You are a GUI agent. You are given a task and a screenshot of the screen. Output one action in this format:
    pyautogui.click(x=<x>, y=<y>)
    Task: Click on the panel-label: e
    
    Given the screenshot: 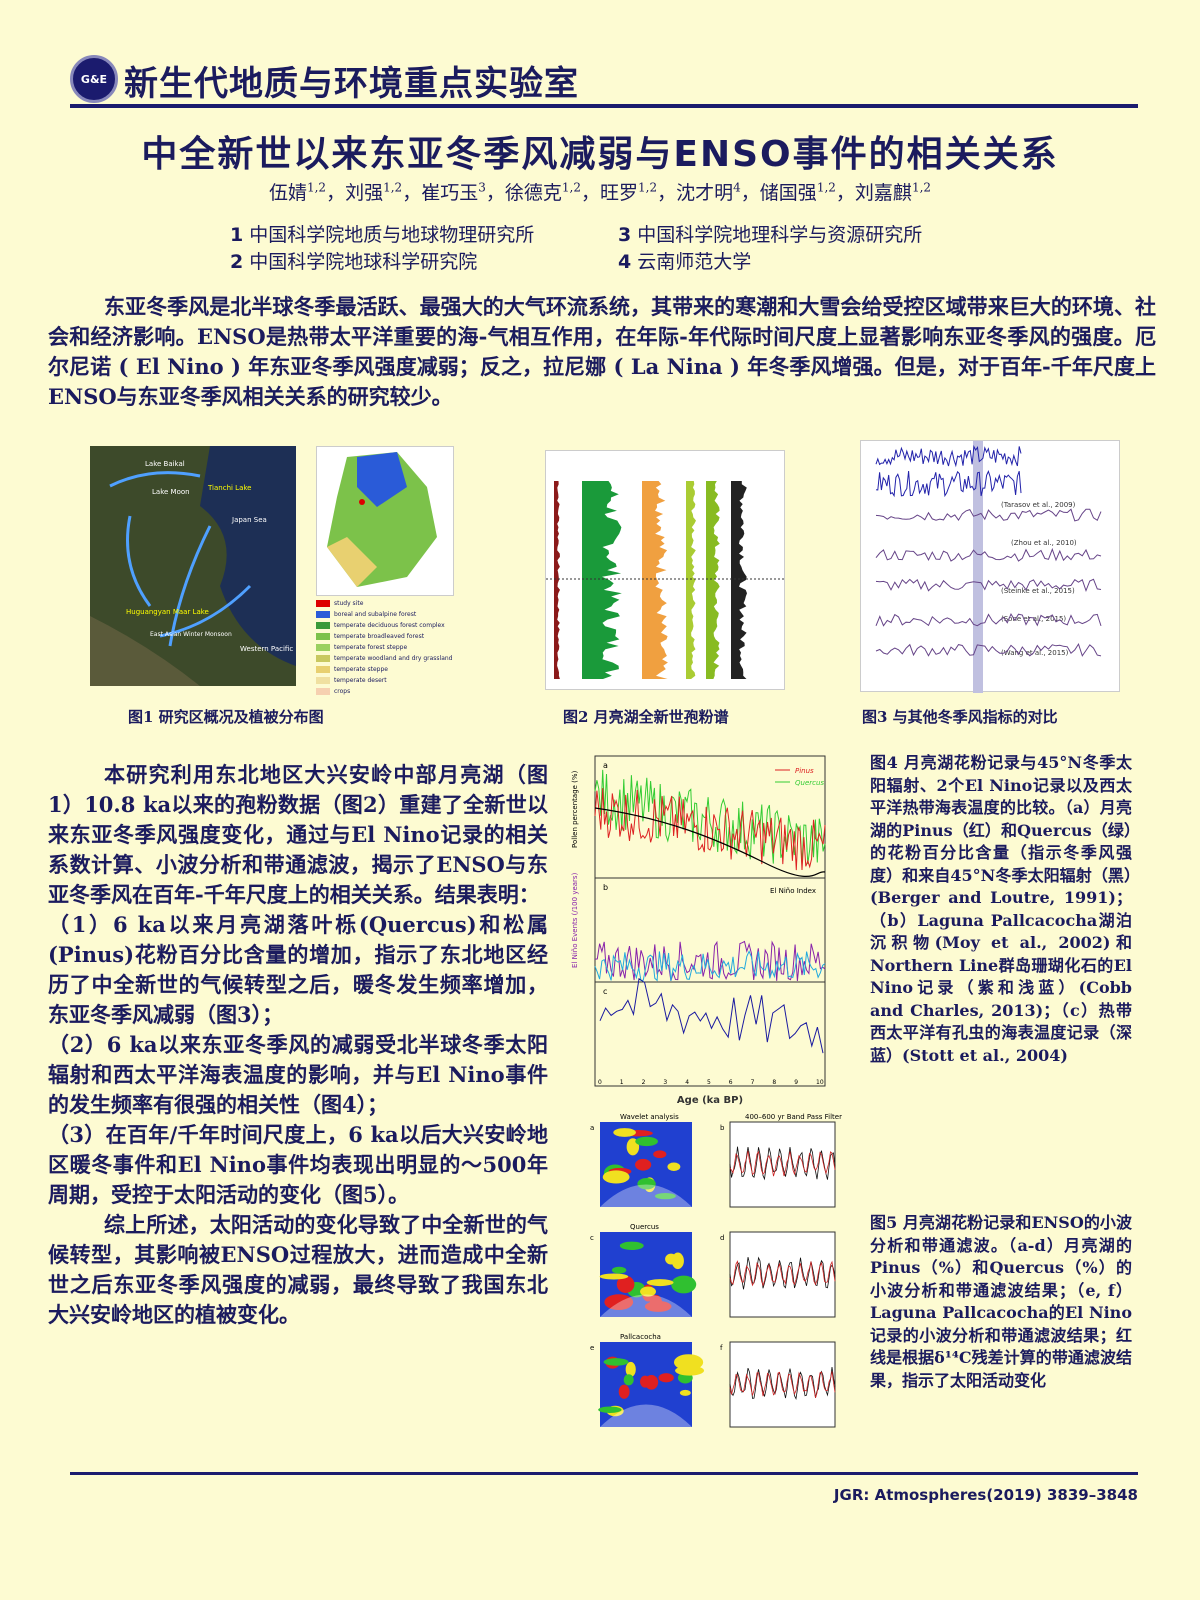 What is the action you would take?
    pyautogui.click(x=592, y=1348)
    